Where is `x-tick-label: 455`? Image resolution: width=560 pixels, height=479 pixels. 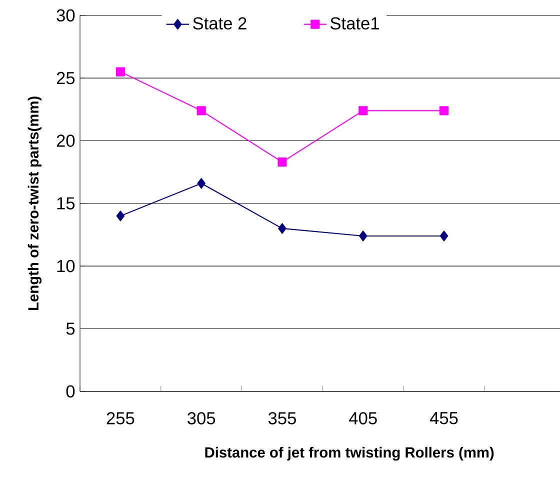 x-tick-label: 455 is located at coordinates (444, 418).